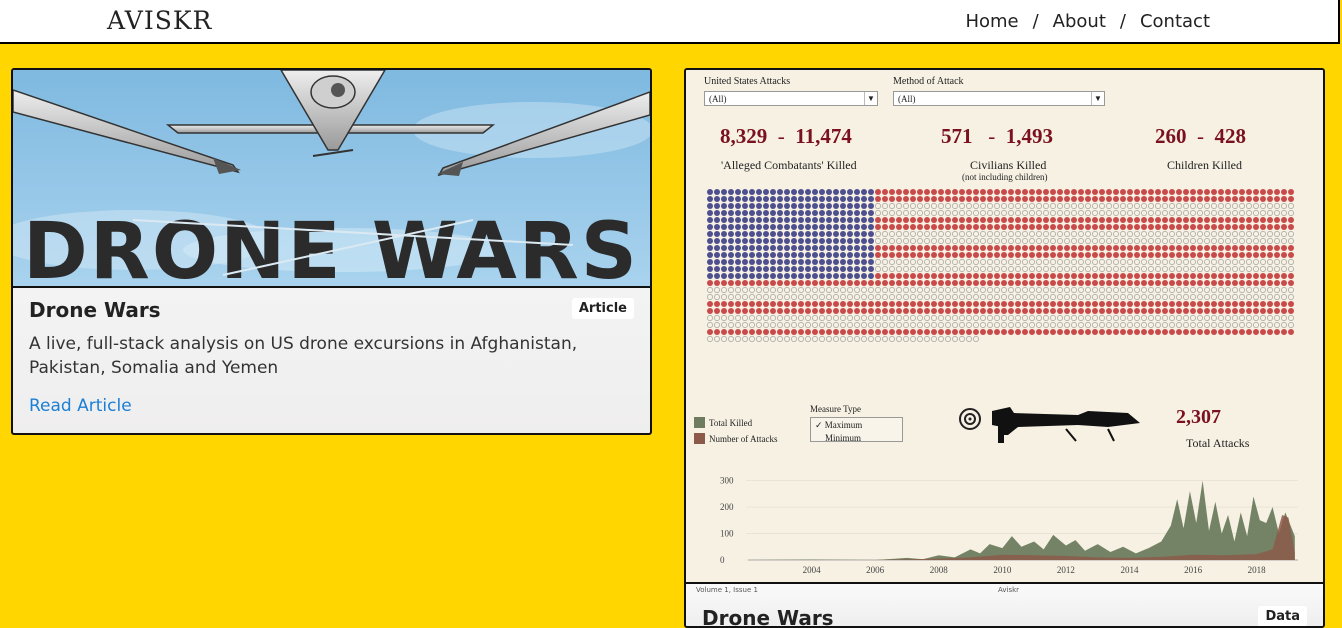 The width and height of the screenshot is (1342, 628). I want to click on filter-attacks-dropdown: (All) ▼, so click(791, 98).